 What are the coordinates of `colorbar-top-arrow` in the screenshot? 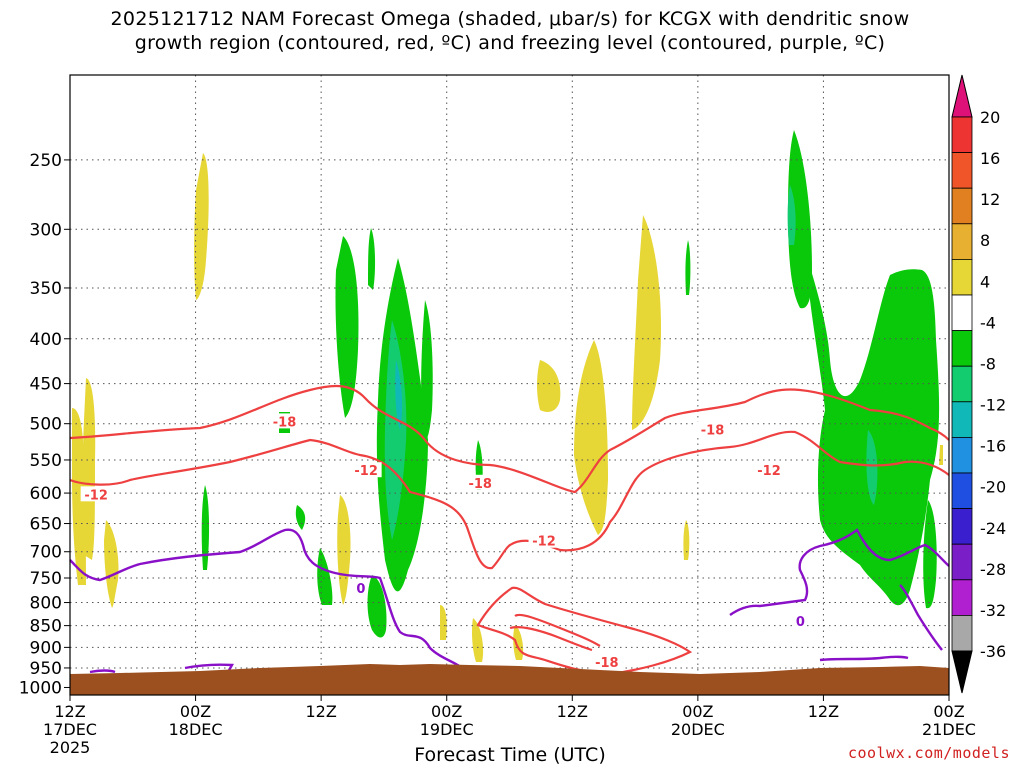 It's located at (962, 96).